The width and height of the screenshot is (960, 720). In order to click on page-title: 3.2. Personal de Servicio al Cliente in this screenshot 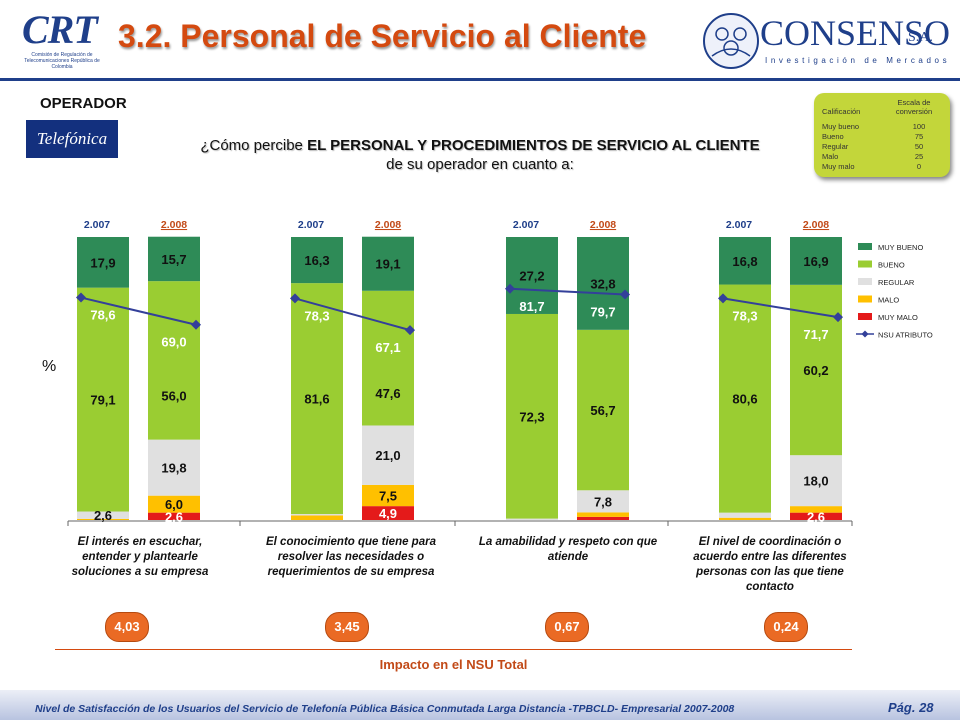, I will do `click(382, 36)`.